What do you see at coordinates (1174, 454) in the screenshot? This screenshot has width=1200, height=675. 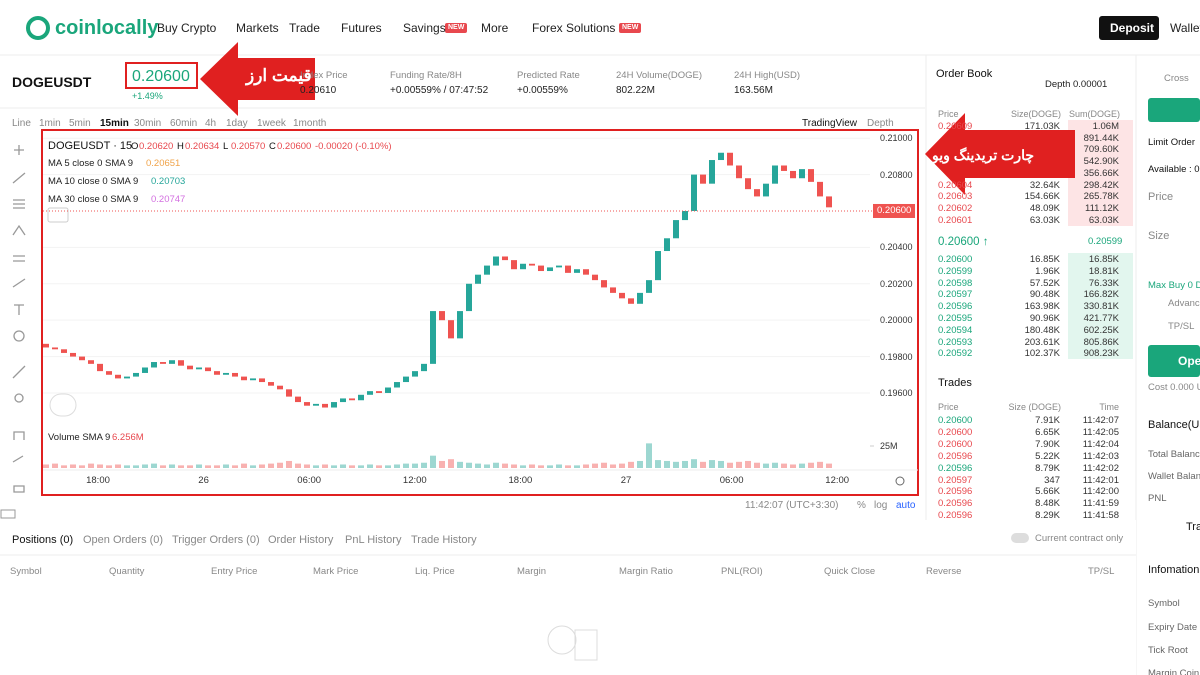 I see `total: Total Balanc` at bounding box center [1174, 454].